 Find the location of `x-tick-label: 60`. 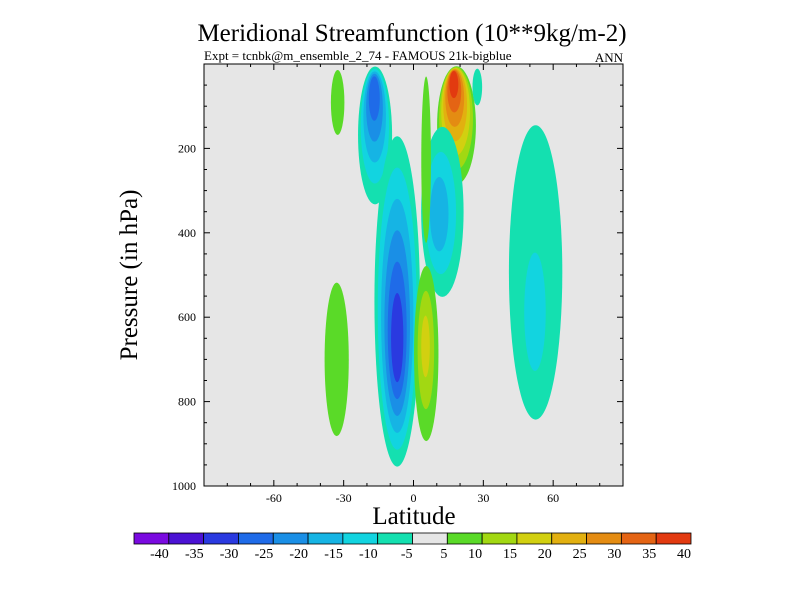

x-tick-label: 60 is located at coordinates (553, 498).